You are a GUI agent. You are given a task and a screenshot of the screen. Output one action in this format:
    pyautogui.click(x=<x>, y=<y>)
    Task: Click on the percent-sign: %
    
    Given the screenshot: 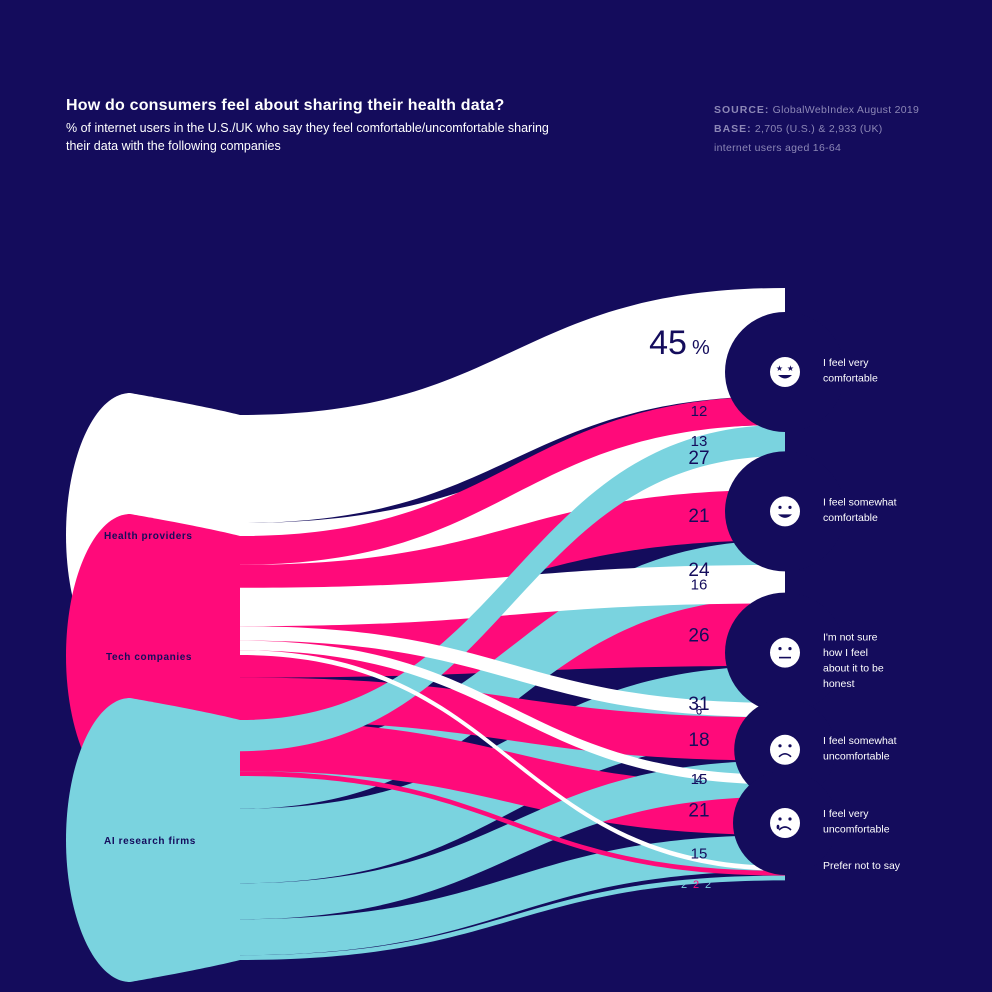 What is the action you would take?
    pyautogui.click(x=701, y=348)
    